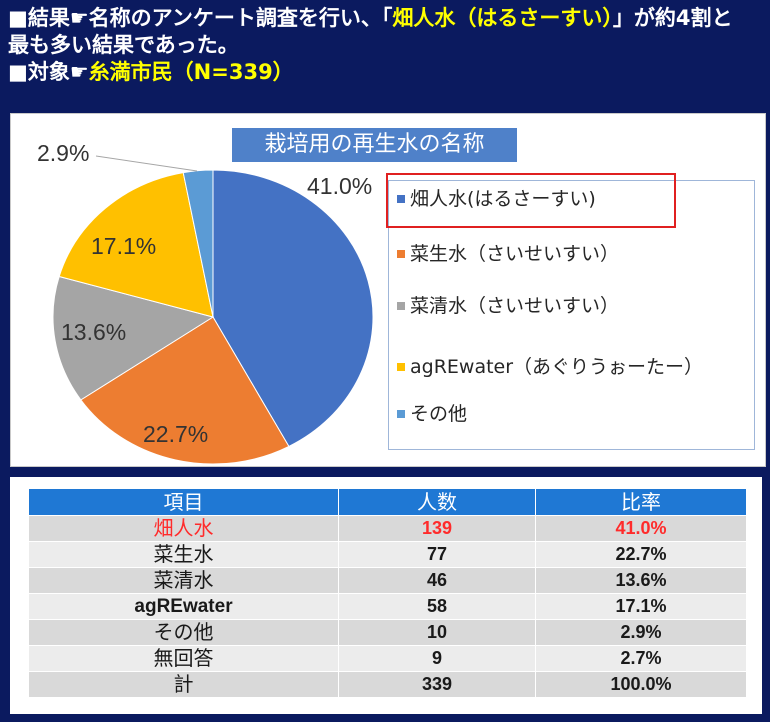  Describe the element at coordinates (641, 684) in the screenshot. I see `cell-ratio: 100.0%` at that location.